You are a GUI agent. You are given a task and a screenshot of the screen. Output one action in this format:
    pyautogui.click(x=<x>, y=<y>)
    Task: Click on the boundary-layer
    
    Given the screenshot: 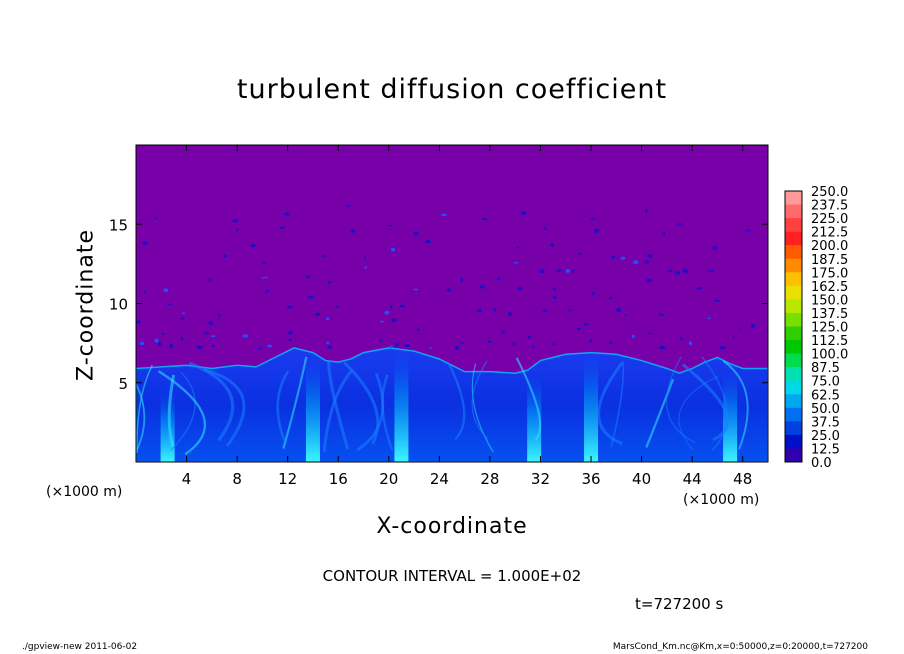 What is the action you would take?
    pyautogui.click(x=452, y=404)
    